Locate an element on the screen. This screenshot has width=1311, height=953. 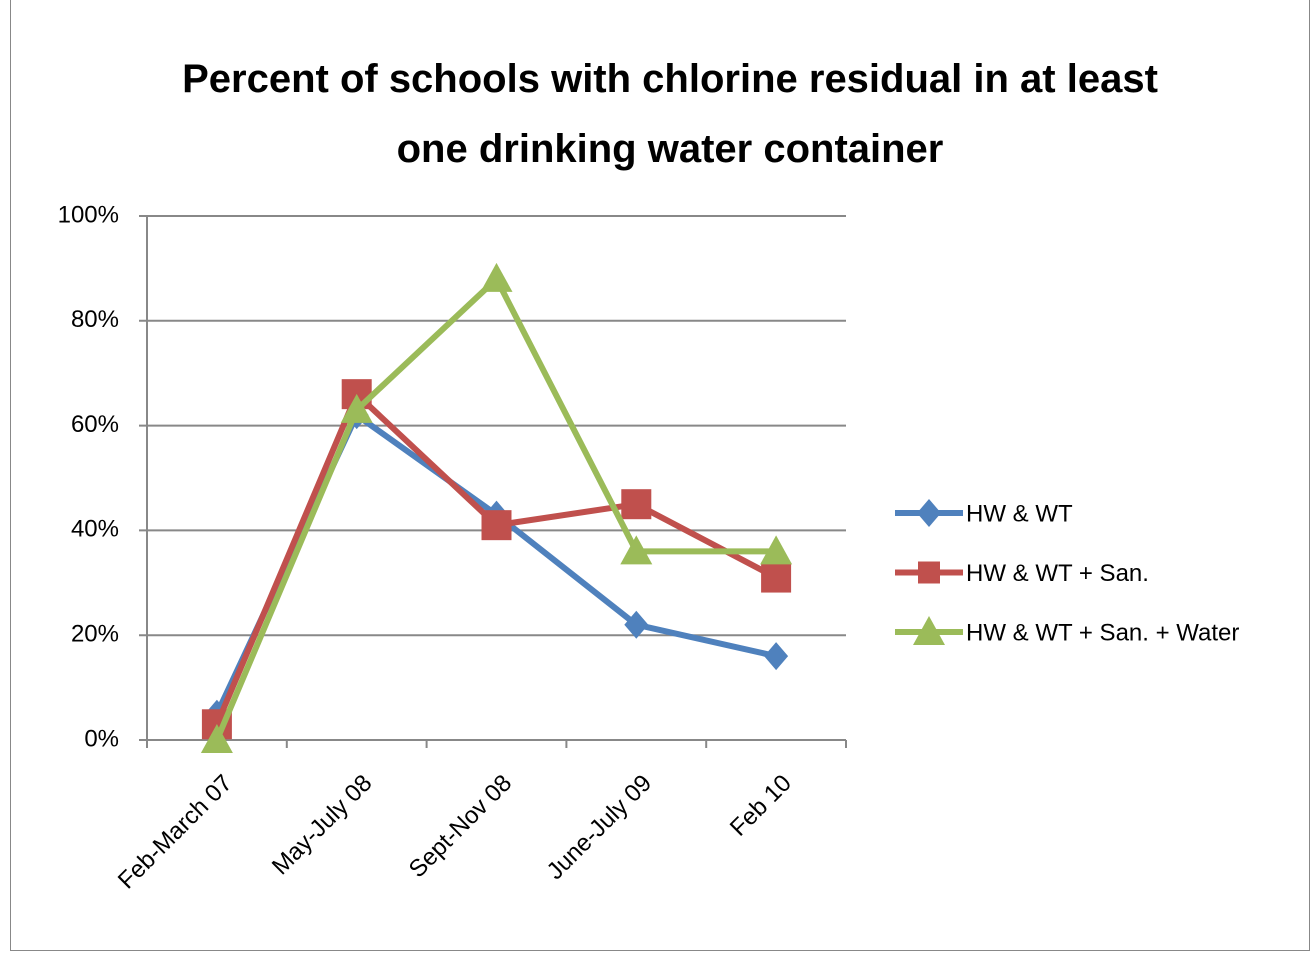
y-tick-label: 40% is located at coordinates (95, 529).